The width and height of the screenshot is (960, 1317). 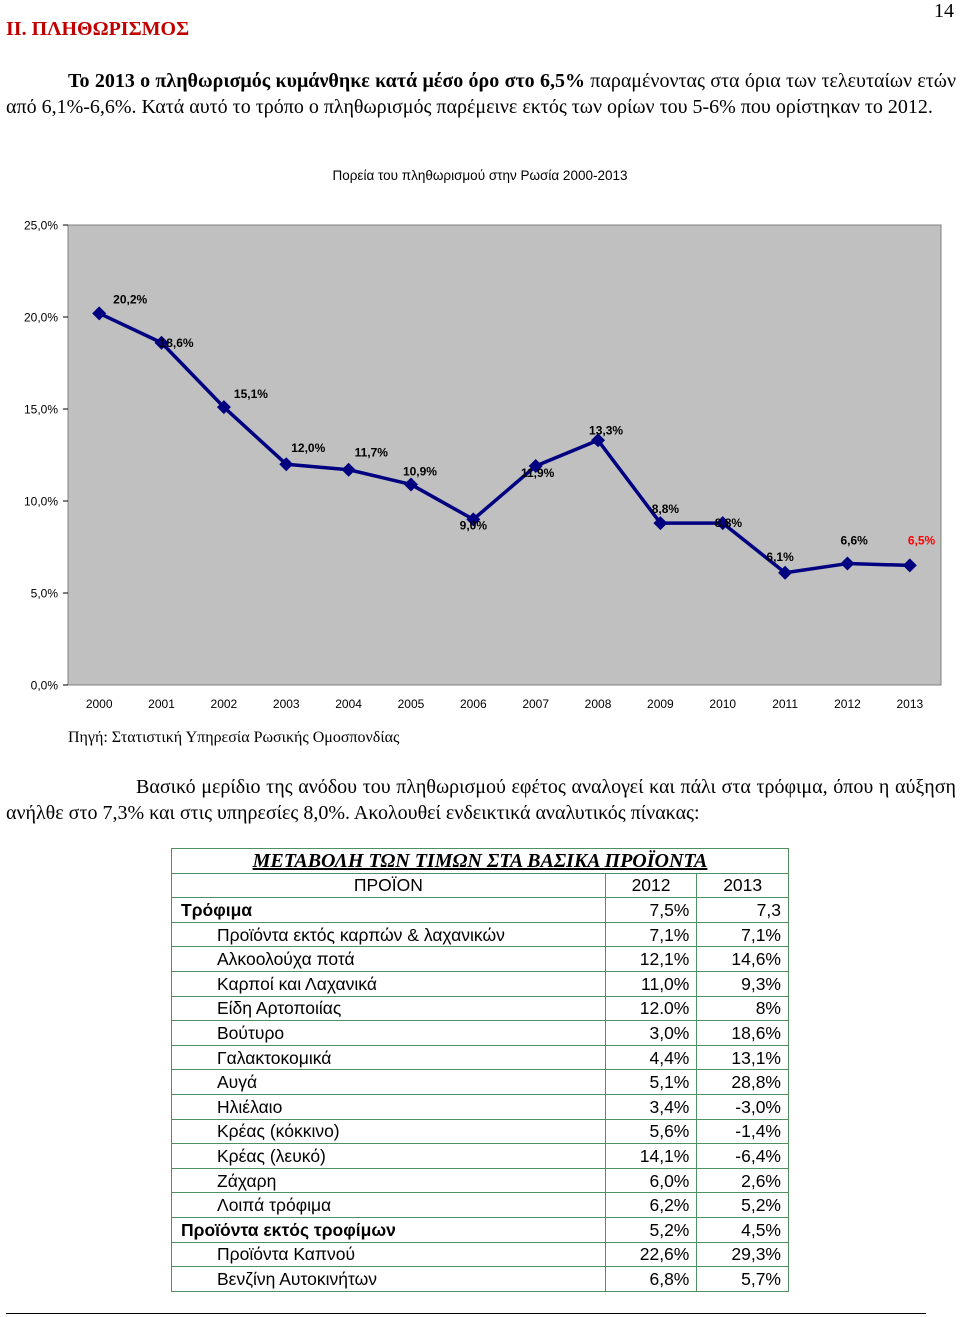 I want to click on table-title-row: ΜΕΤΑΒΟΛΗ ΤΩΝ ΤΙΜΩΝ ΣΤΑ ΒΑΣΙΚΑ ΠΡΟΪΟΝΤΑ, so click(x=480, y=861).